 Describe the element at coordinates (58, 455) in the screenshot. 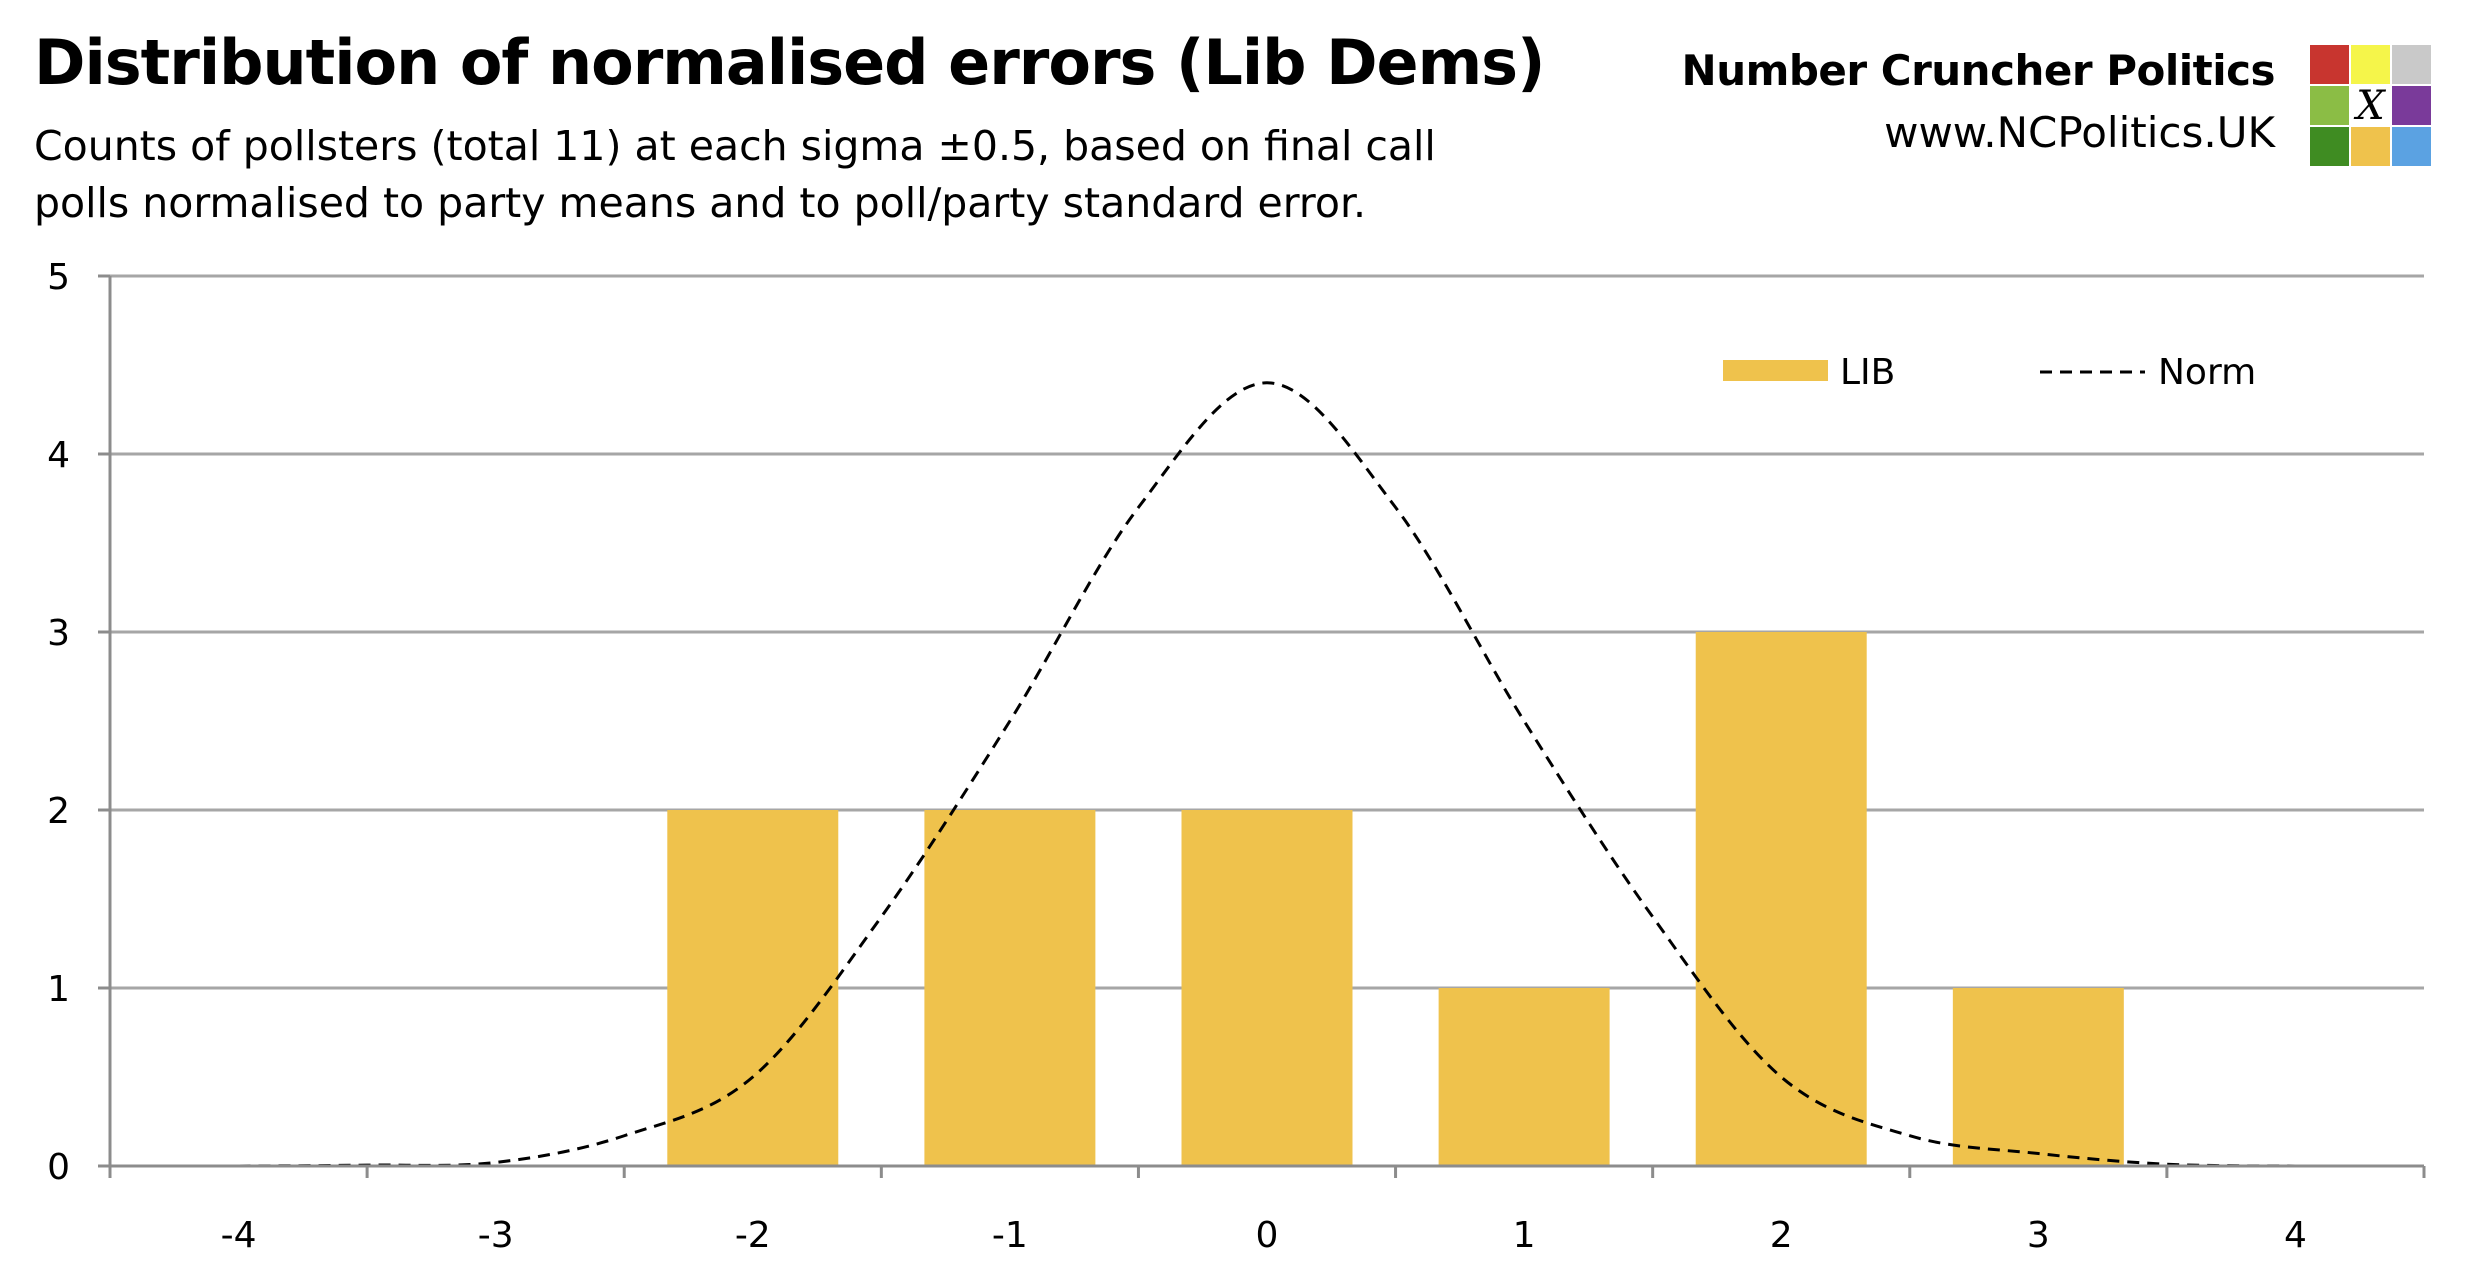

I see `y-tick-label: 4` at that location.